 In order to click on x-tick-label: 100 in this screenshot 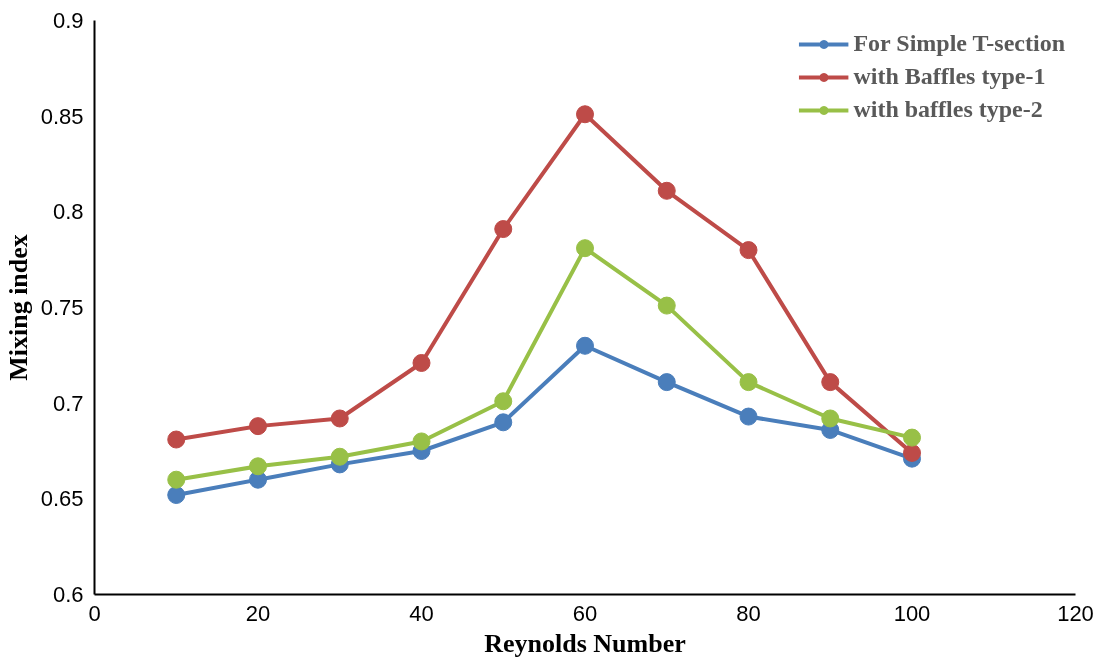, I will do `click(912, 613)`.